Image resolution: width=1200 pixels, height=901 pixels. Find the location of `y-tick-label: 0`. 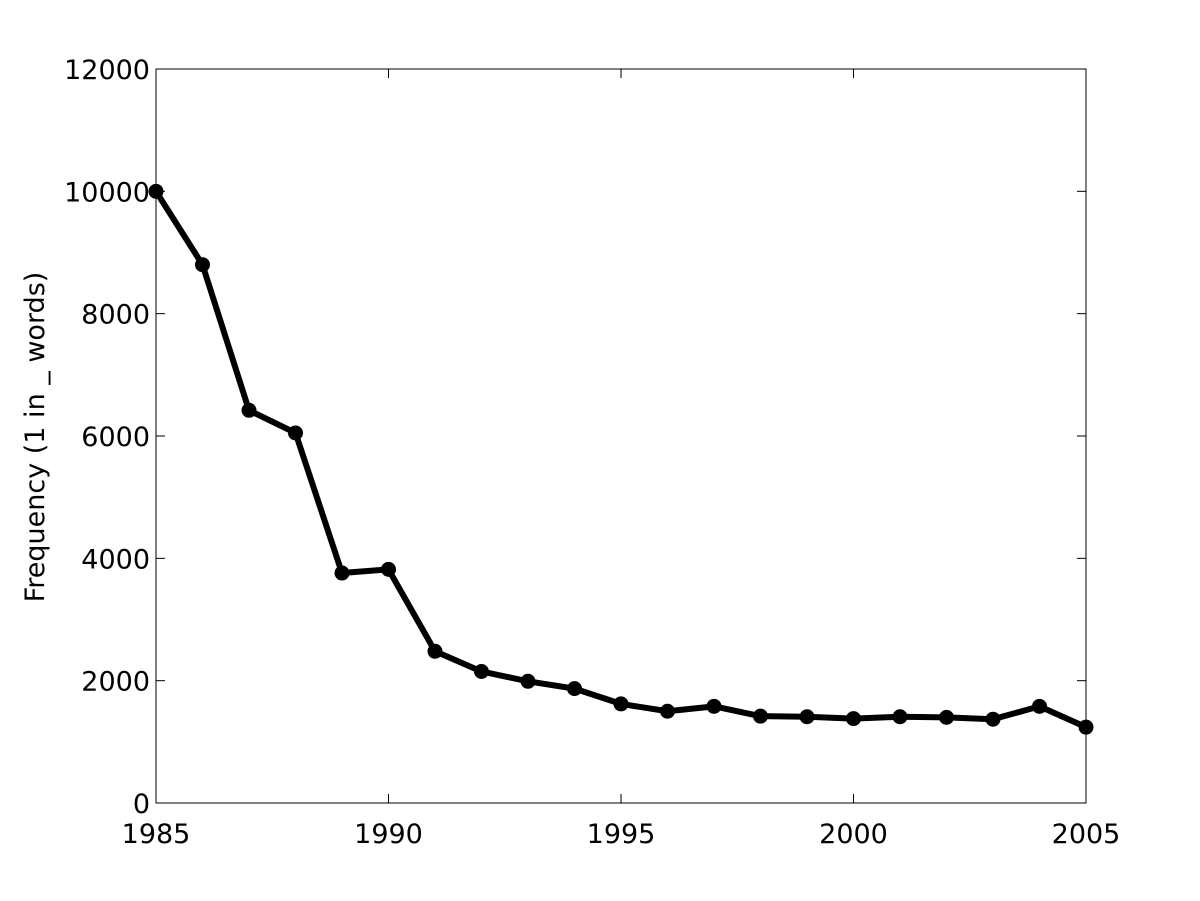

y-tick-label: 0 is located at coordinates (141, 804).